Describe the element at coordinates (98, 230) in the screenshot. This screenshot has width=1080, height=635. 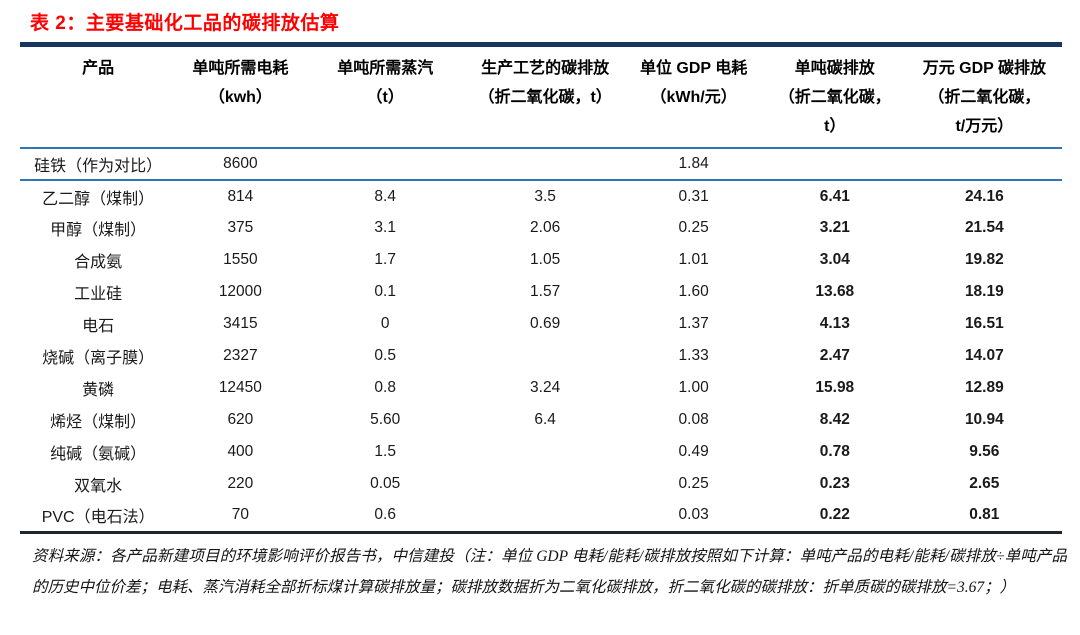
I see `product-name-cell: 甲醇（煤制）` at that location.